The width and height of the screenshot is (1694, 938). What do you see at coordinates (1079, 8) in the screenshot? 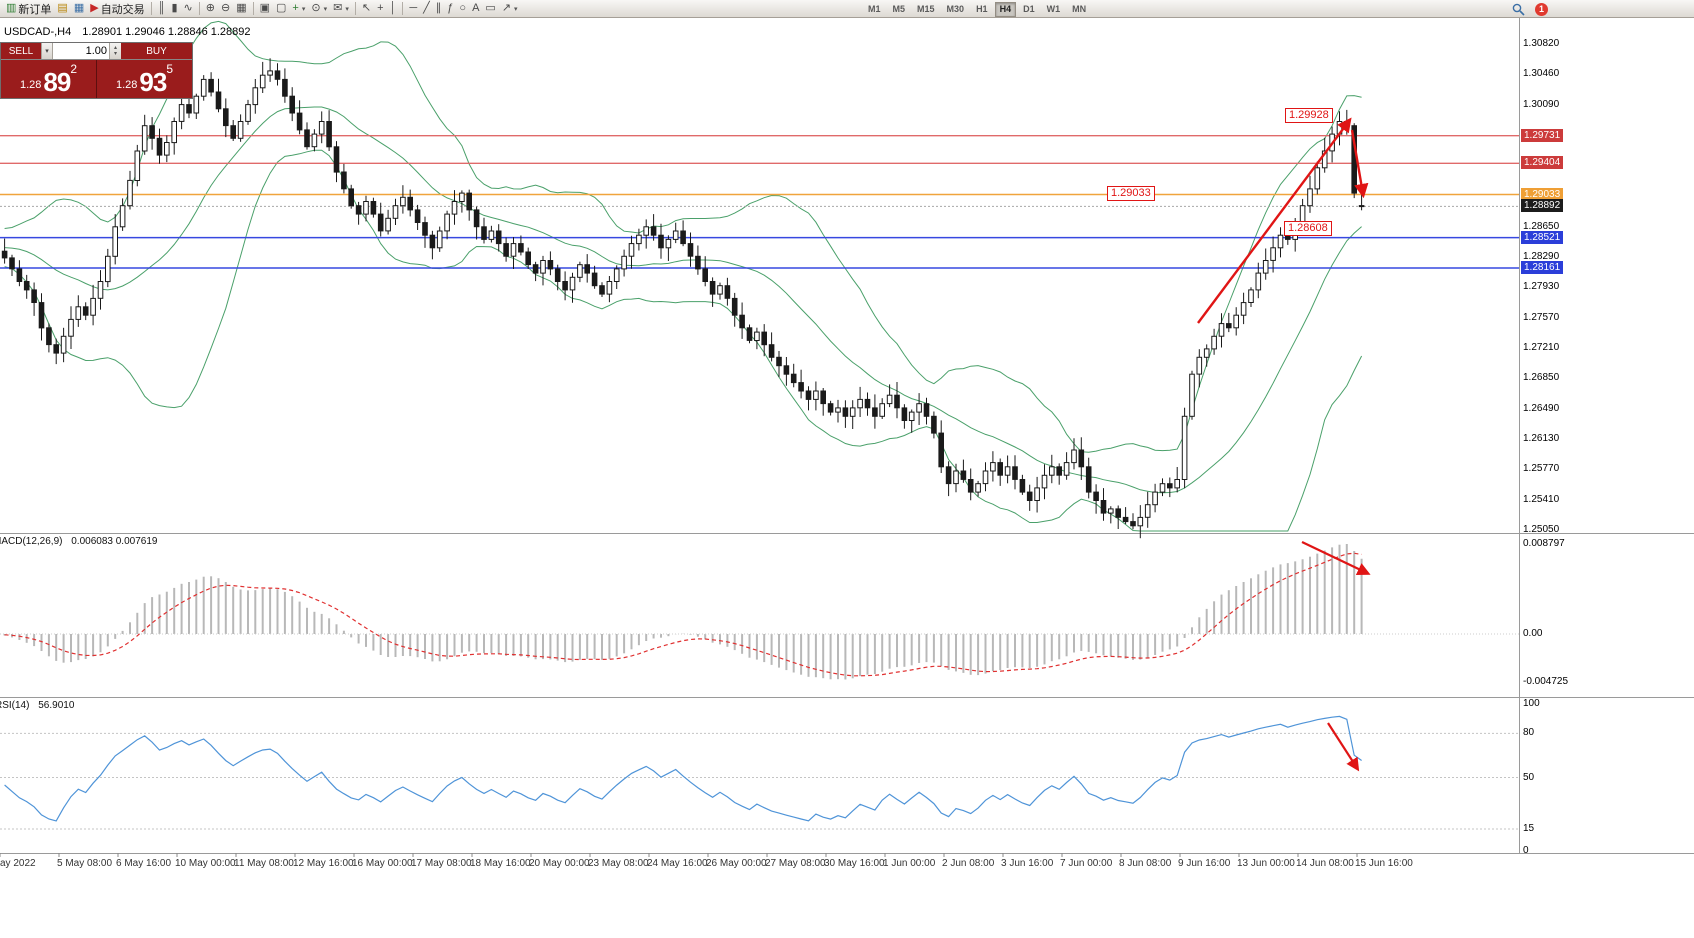
I see `timeframe-mn: MN` at bounding box center [1079, 8].